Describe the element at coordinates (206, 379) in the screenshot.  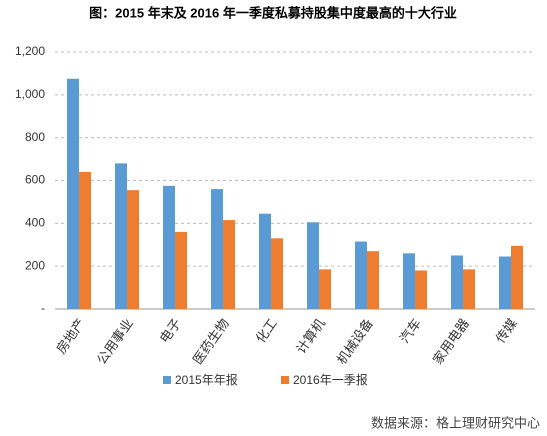
I see `legend-label: 2015年年报` at that location.